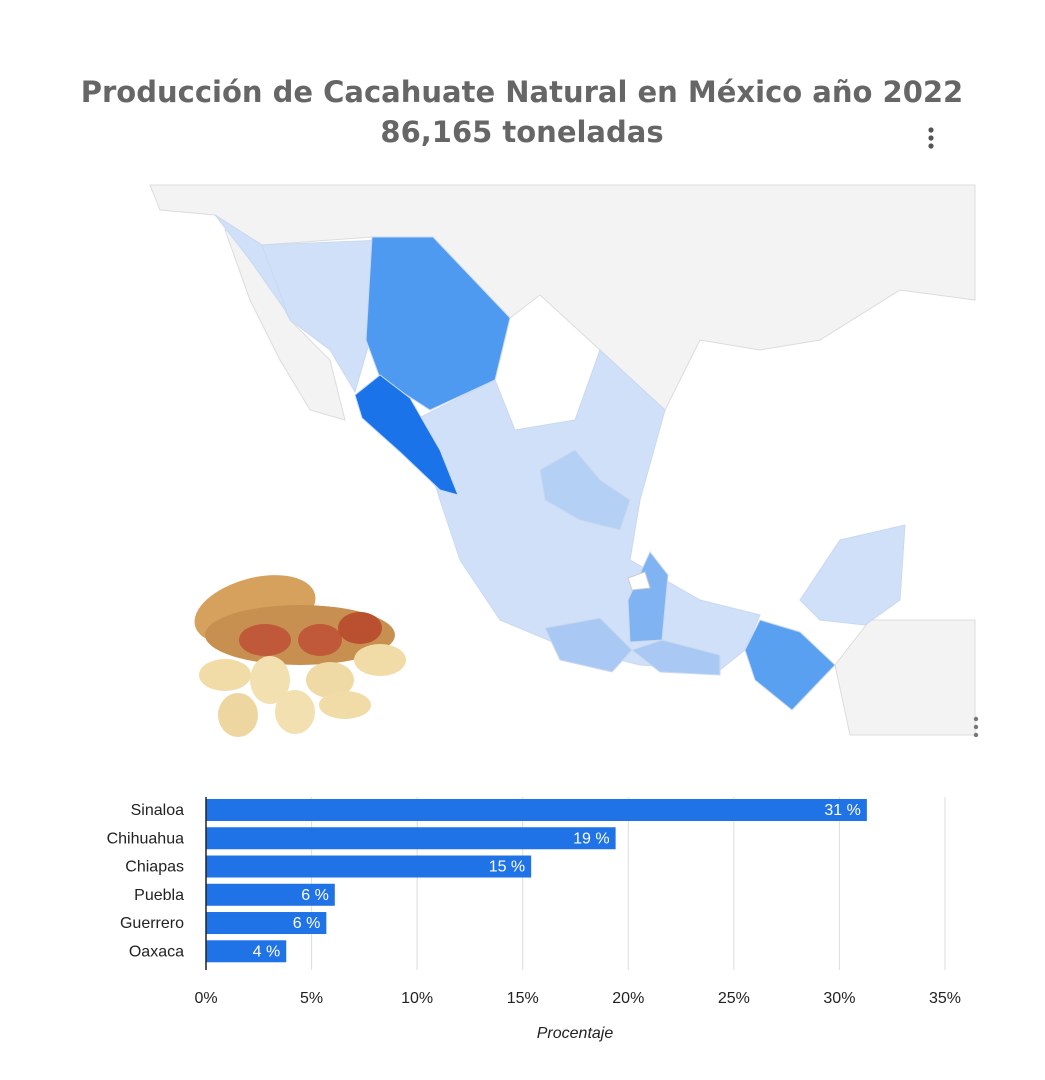 The image size is (1045, 1080). Describe the element at coordinates (156, 951) in the screenshot. I see `y-tick-label: Oaxaca` at that location.